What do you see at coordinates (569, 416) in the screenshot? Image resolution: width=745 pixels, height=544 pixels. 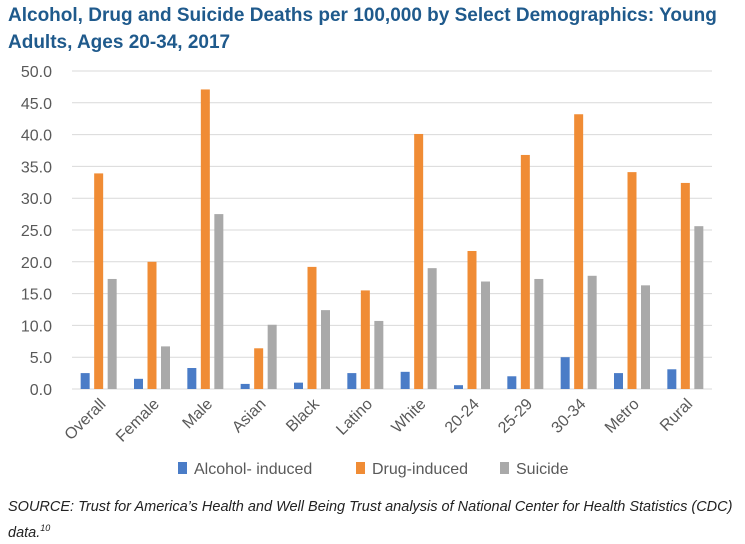 I see `x-tick-label: 30-34` at bounding box center [569, 416].